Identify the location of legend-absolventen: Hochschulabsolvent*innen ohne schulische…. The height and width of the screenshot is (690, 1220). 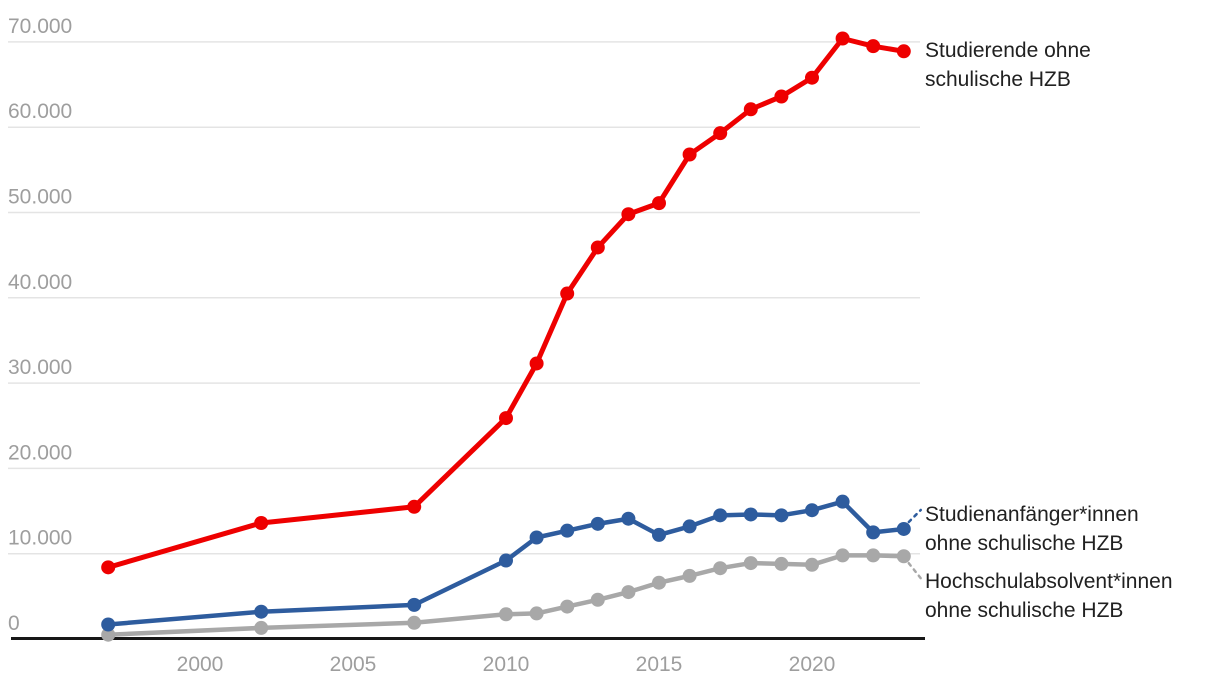
(1072, 596).